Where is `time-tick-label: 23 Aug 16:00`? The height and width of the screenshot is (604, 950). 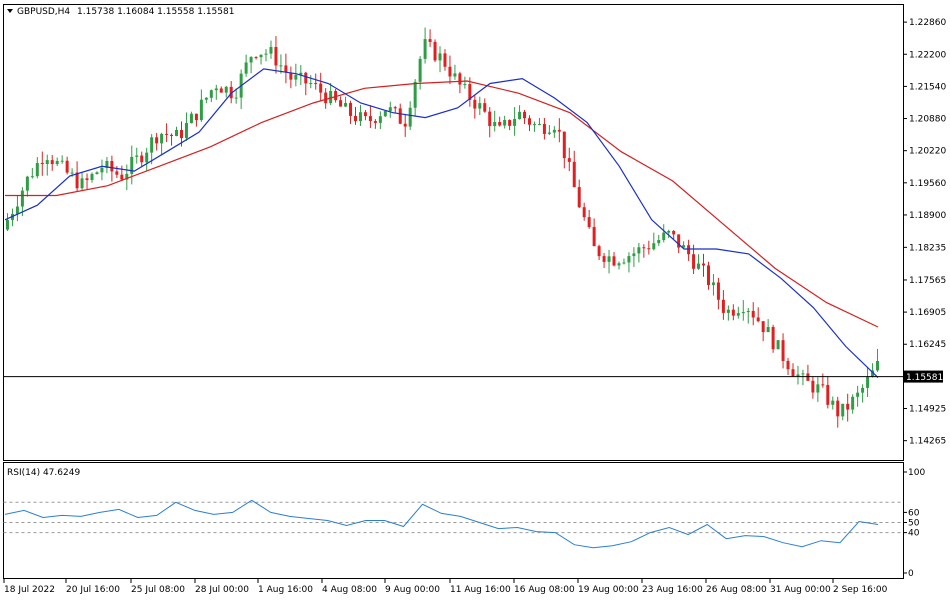 time-tick-label: 23 Aug 16:00 is located at coordinates (672, 590).